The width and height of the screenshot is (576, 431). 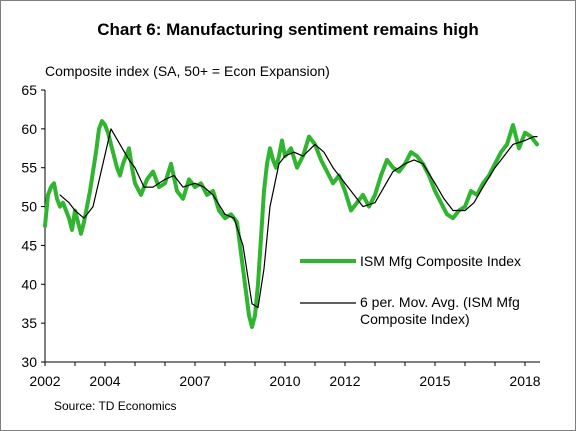 What do you see at coordinates (440, 261) in the screenshot?
I see `legend-label-ism: ISM Mfg Composite Index` at bounding box center [440, 261].